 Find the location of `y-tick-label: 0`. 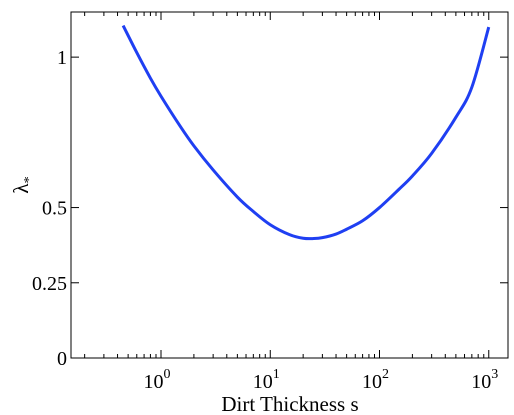

y-tick-label: 0 is located at coordinates (62, 359).